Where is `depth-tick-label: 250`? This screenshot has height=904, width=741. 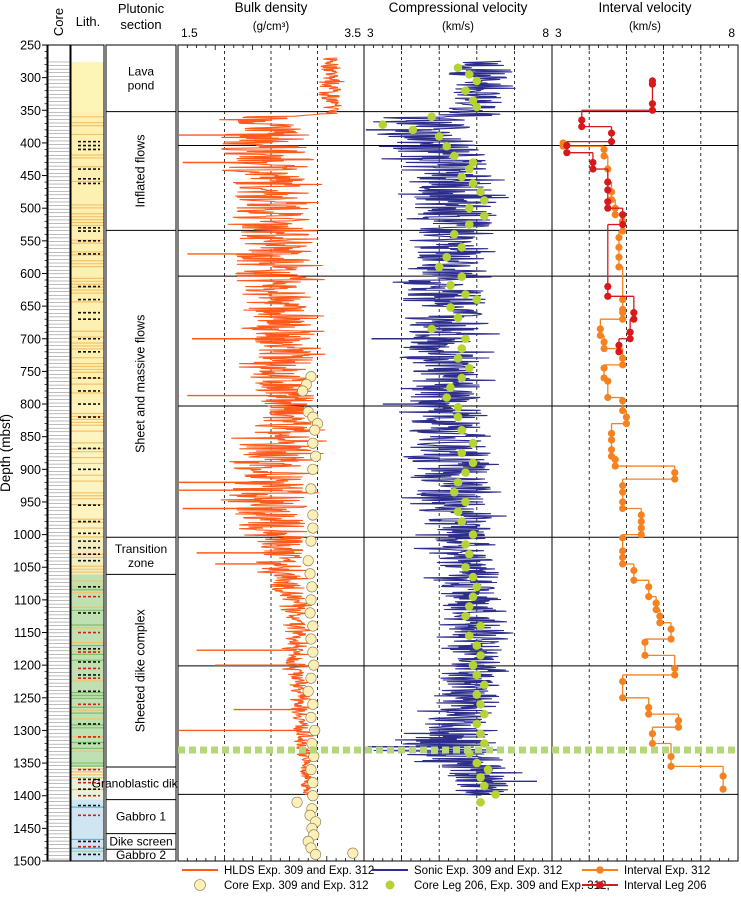 depth-tick-label: 250 is located at coordinates (30, 46).